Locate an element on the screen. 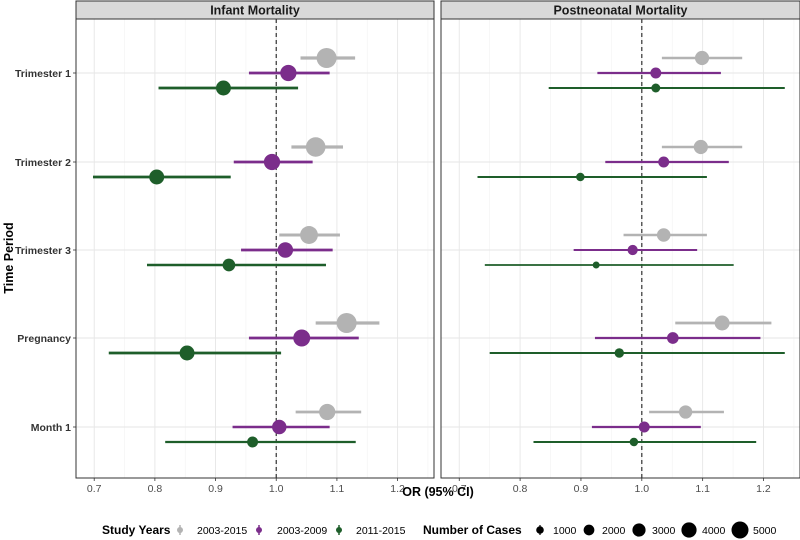 Image resolution: width=800 pixels, height=540 pixels. legend-color-label: 2003-2015 is located at coordinates (222, 531).